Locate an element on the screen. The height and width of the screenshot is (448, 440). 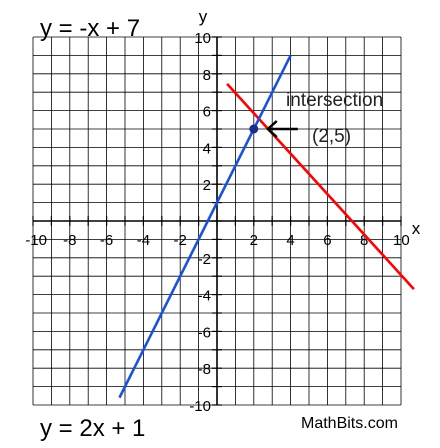
y-tick-label: 6 is located at coordinates (207, 112).